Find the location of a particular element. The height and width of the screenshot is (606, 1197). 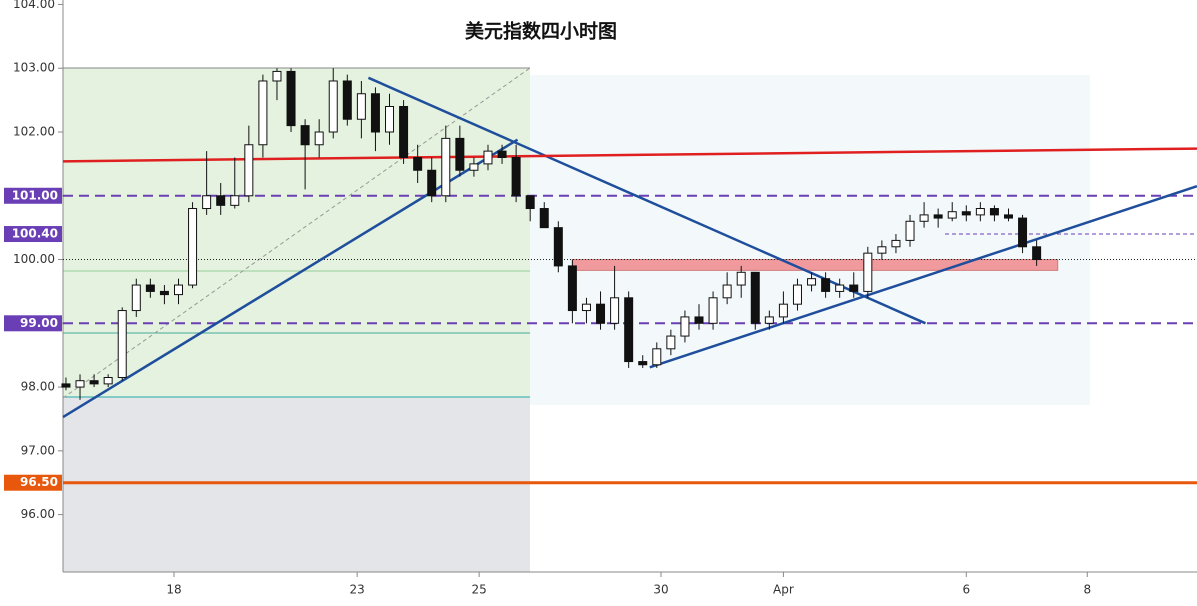

trendline is located at coordinates (923, 277).